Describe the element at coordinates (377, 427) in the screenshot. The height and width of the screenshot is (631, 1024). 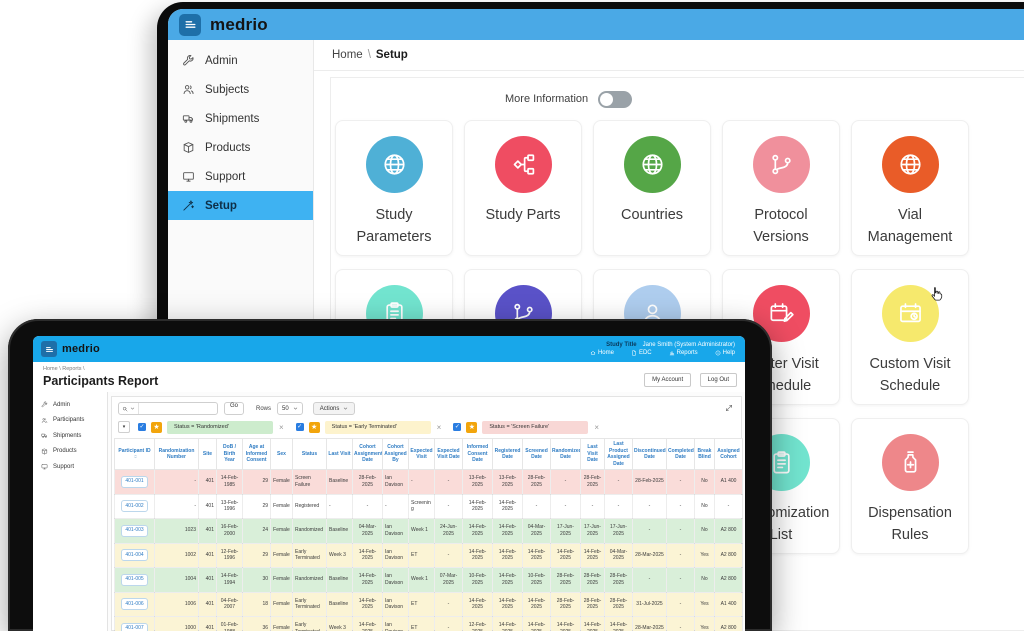
I see `filter-chip-status-early-terminated: Status = 'Early Terminated'` at that location.